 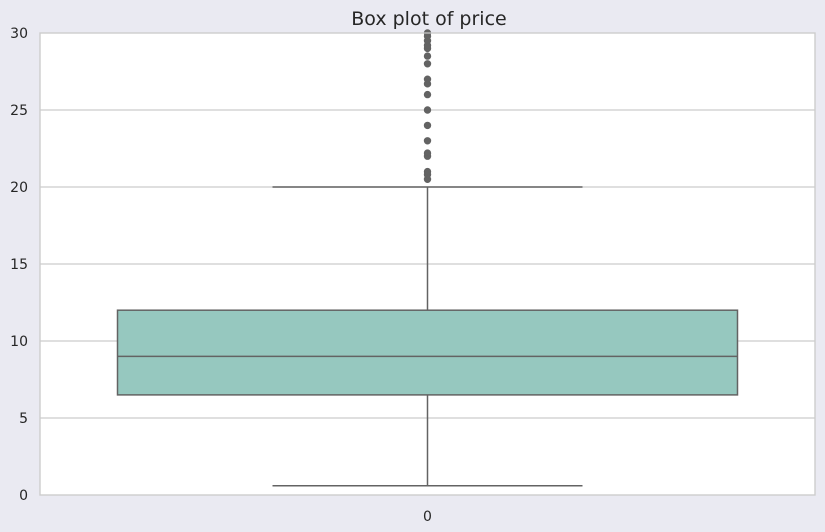 What do you see at coordinates (427, 352) in the screenshot?
I see `iqr-box` at bounding box center [427, 352].